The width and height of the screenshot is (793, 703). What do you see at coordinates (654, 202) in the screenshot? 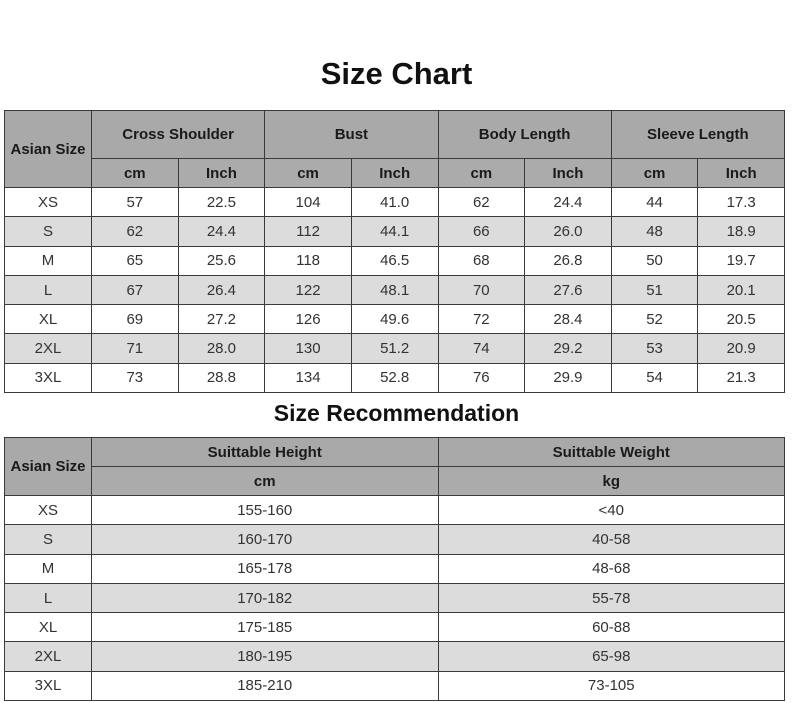
I see `value-cell: 44` at bounding box center [654, 202].